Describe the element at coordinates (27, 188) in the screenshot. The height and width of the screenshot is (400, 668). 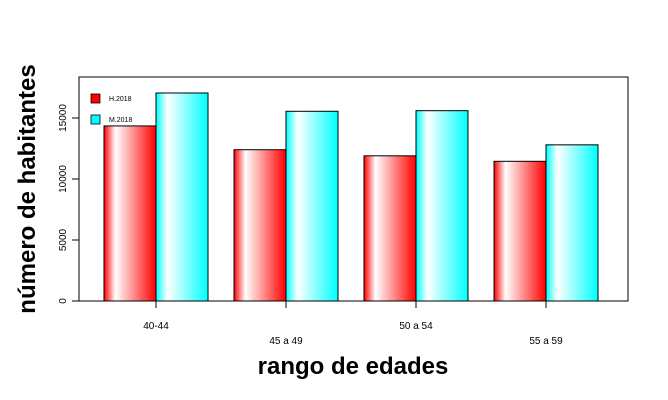
I see `y-axis-title: número de habitantes` at that location.